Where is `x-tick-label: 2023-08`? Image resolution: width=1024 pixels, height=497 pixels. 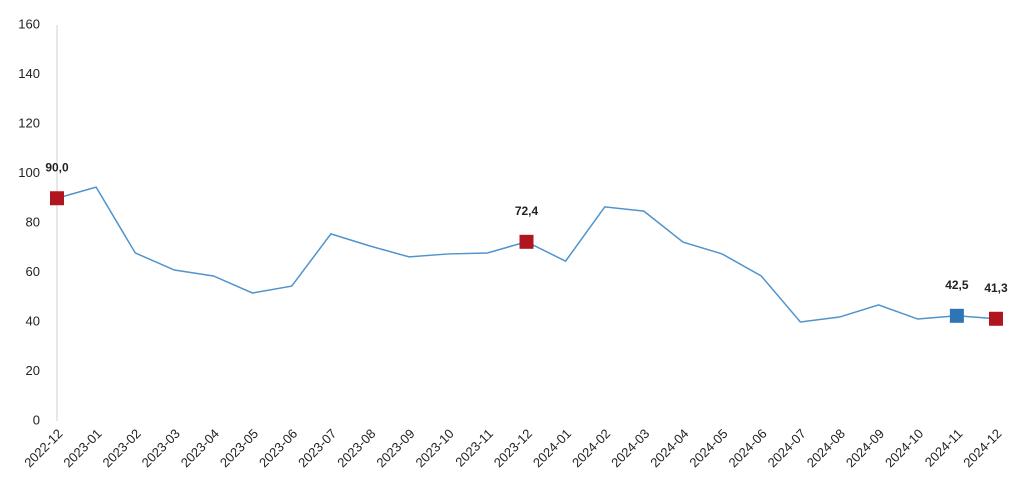
x-tick-label: 2023-08 is located at coordinates (356, 448).